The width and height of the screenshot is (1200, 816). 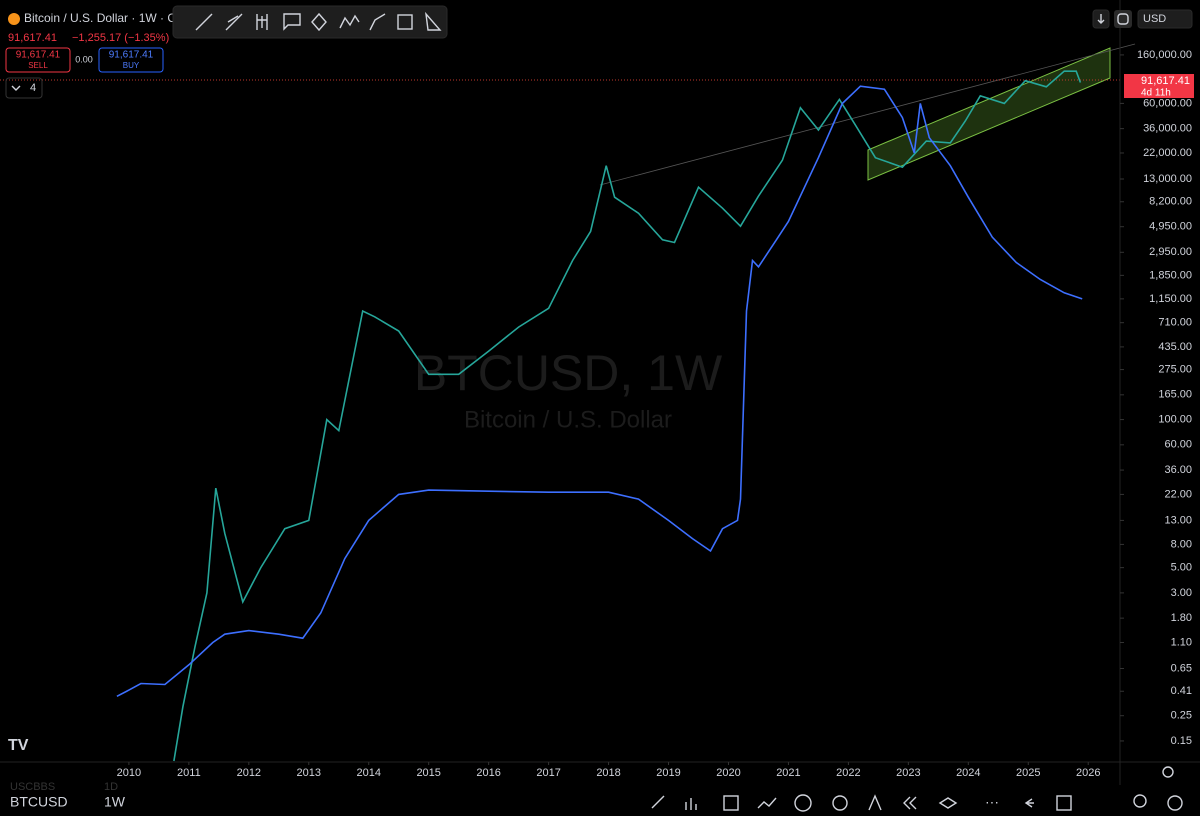 What do you see at coordinates (428, 773) in the screenshot?
I see `x-tick-label: 2015` at bounding box center [428, 773].